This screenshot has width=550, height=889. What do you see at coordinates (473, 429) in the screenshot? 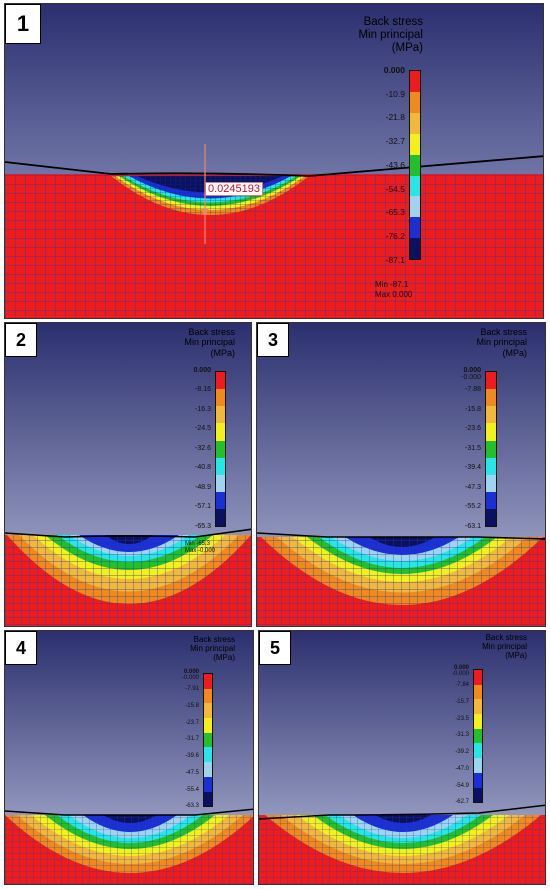
I see `scale-tick-label: -23.6` at bounding box center [473, 429].